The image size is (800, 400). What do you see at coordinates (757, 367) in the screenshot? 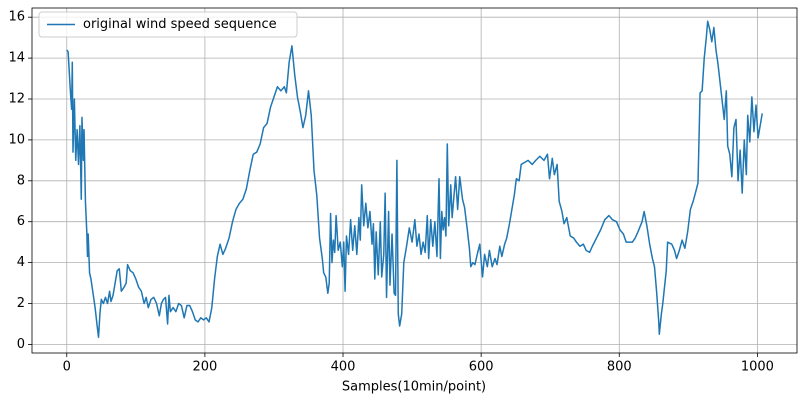
I see `x-tick-label: 1000` at bounding box center [757, 367].